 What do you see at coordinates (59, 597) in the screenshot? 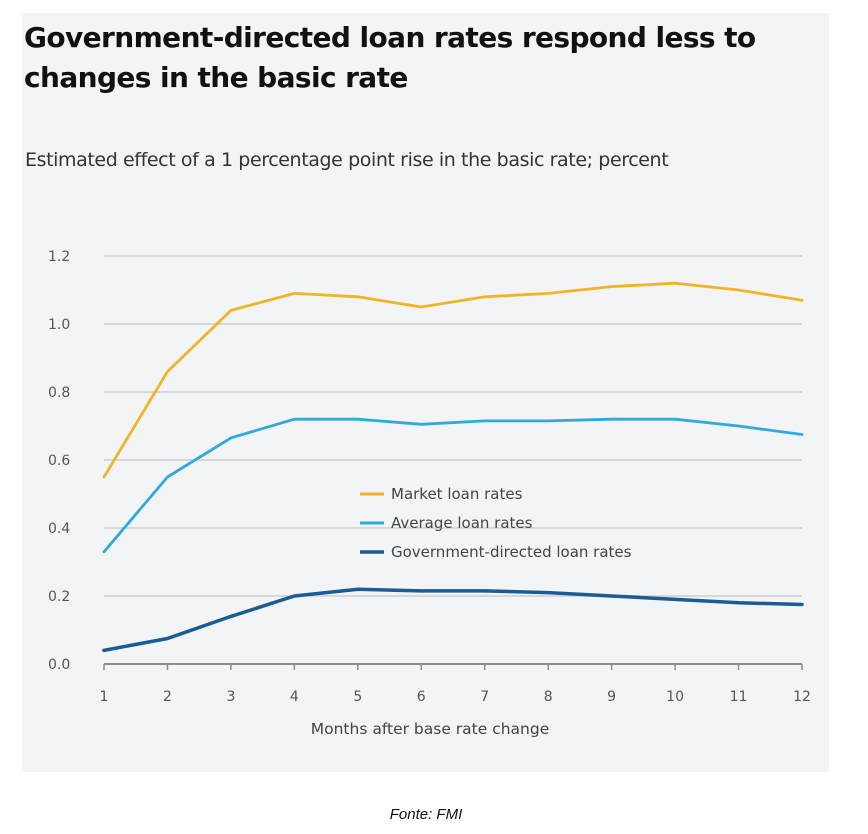
I see `y-tick-label: 0.2` at bounding box center [59, 597].